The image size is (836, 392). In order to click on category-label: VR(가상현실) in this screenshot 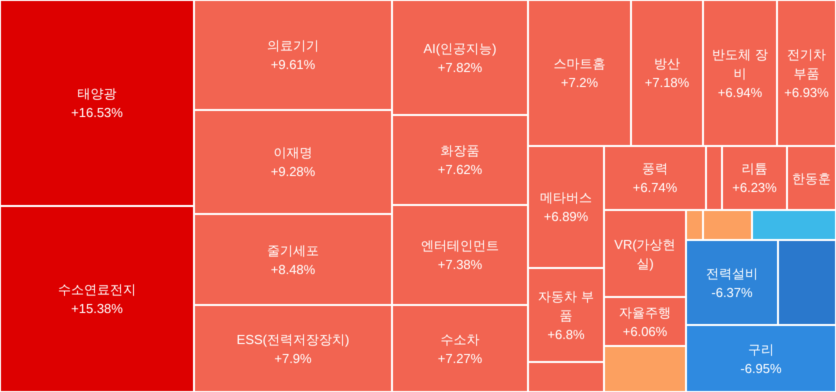, I will do `click(645, 254)`.